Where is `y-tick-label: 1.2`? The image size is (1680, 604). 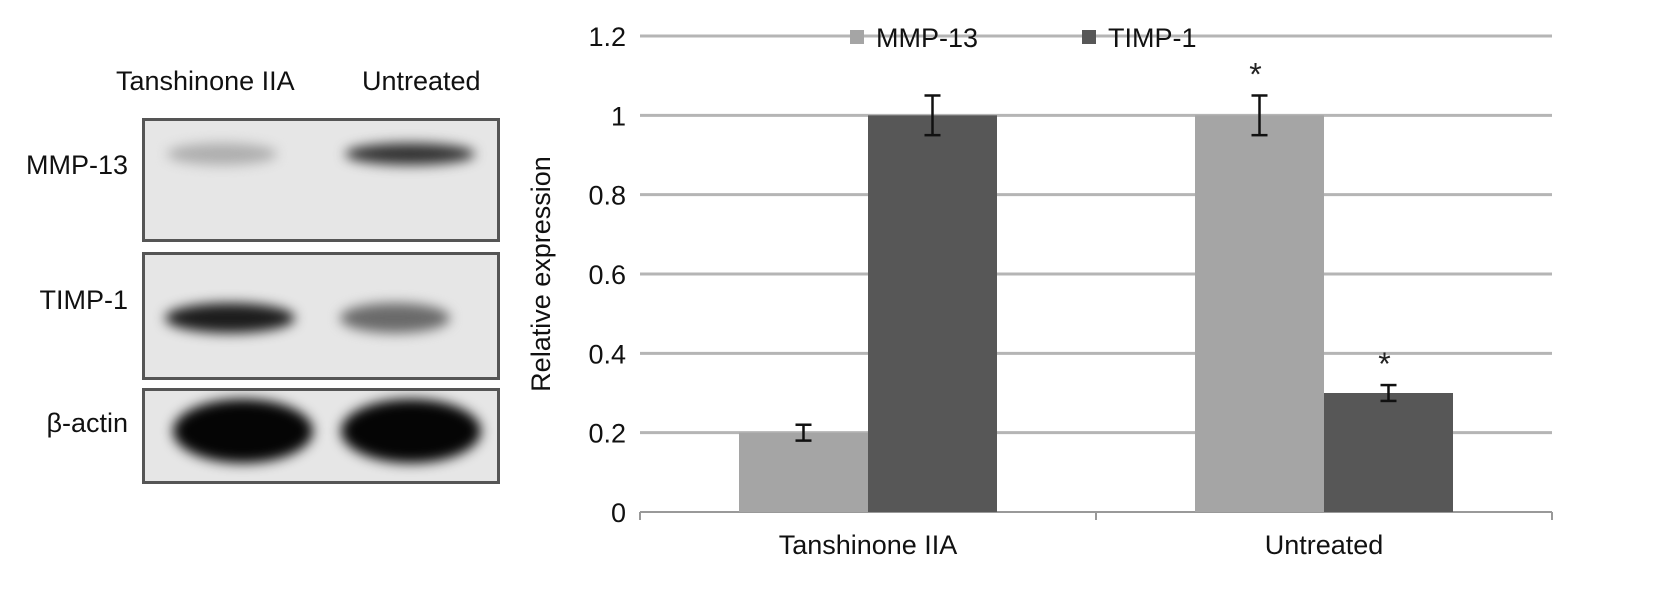 y-tick-label: 1.2 is located at coordinates (607, 37).